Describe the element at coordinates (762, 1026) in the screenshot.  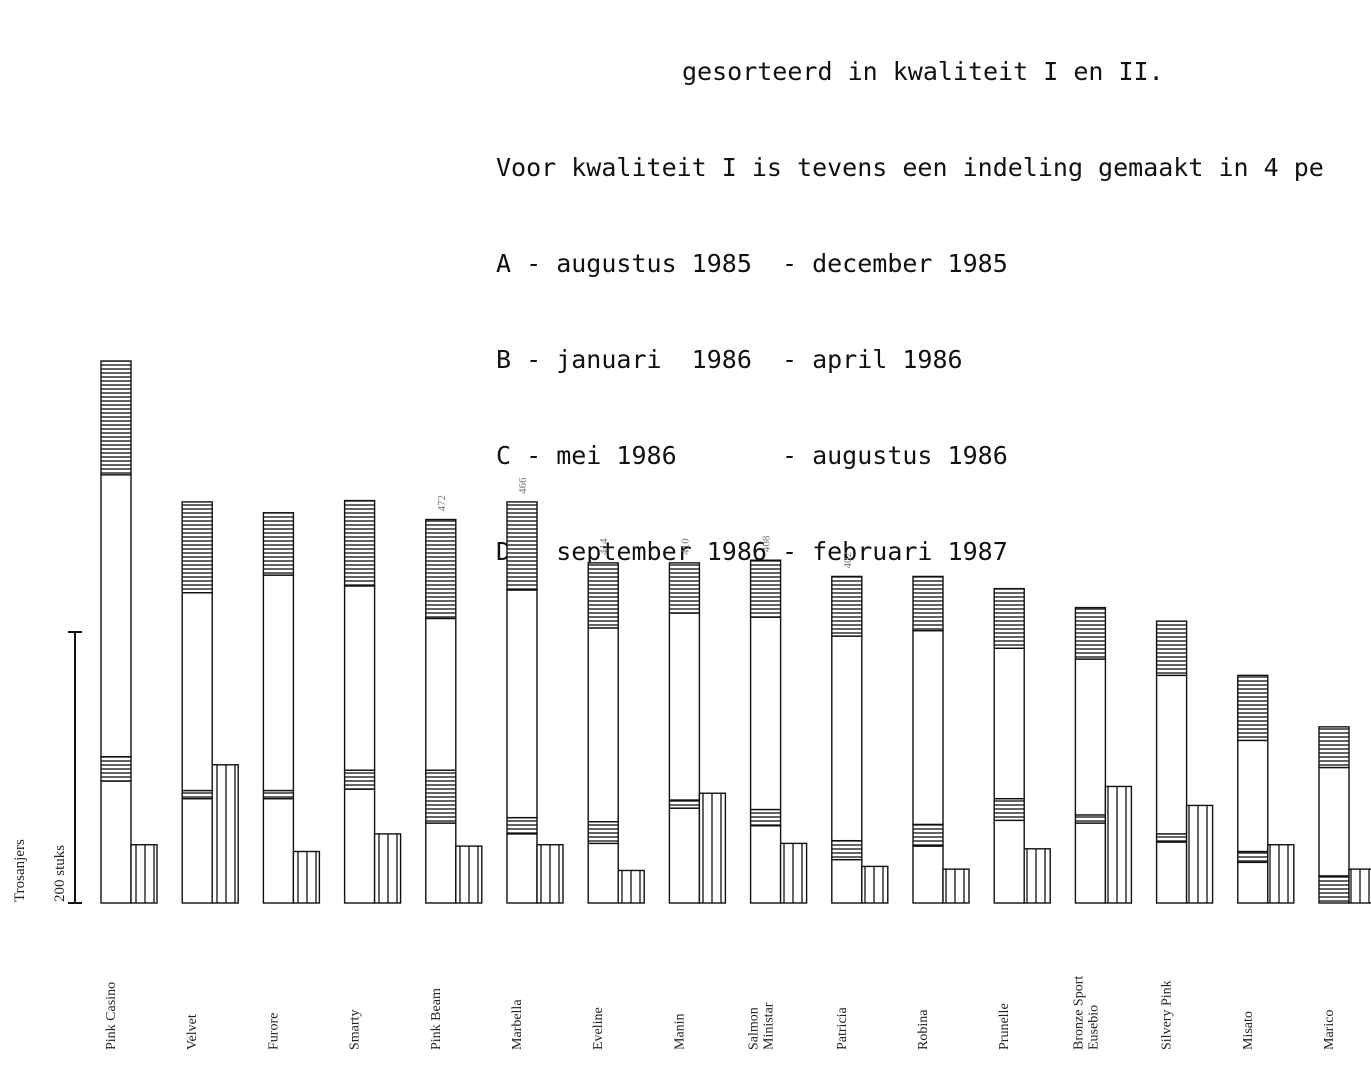
I see `category-label-8: SalmonMinistar` at that location.